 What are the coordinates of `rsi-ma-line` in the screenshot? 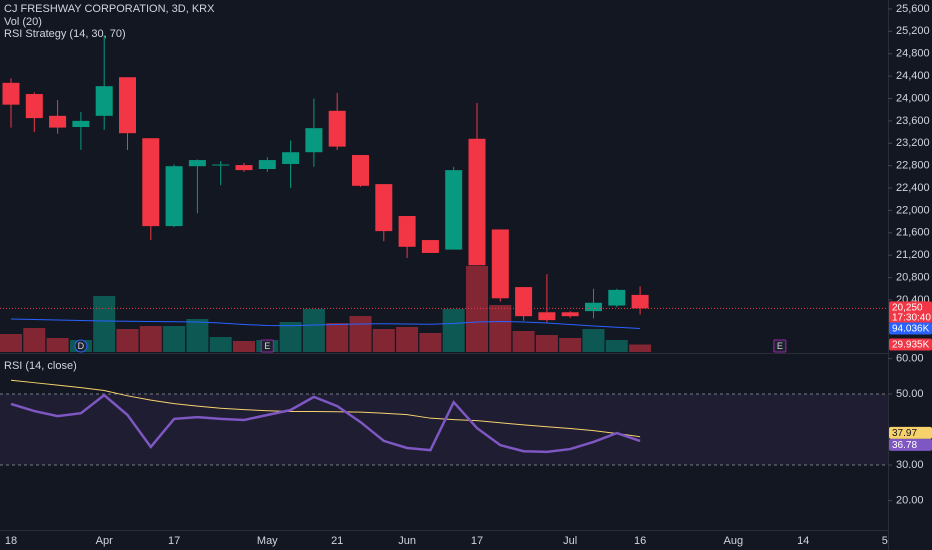 It's located at (325, 408).